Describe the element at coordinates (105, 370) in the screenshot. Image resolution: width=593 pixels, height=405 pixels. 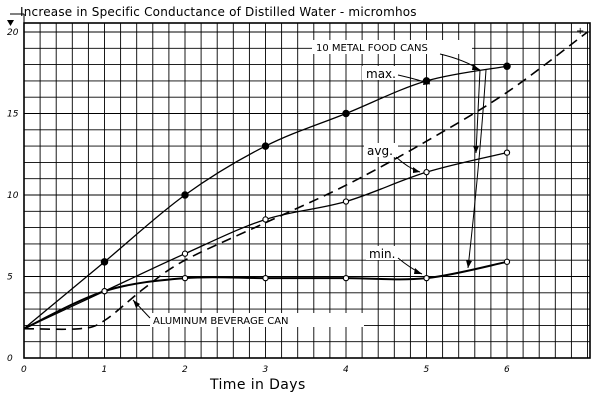
I see `x-tick-label: 1` at that location.